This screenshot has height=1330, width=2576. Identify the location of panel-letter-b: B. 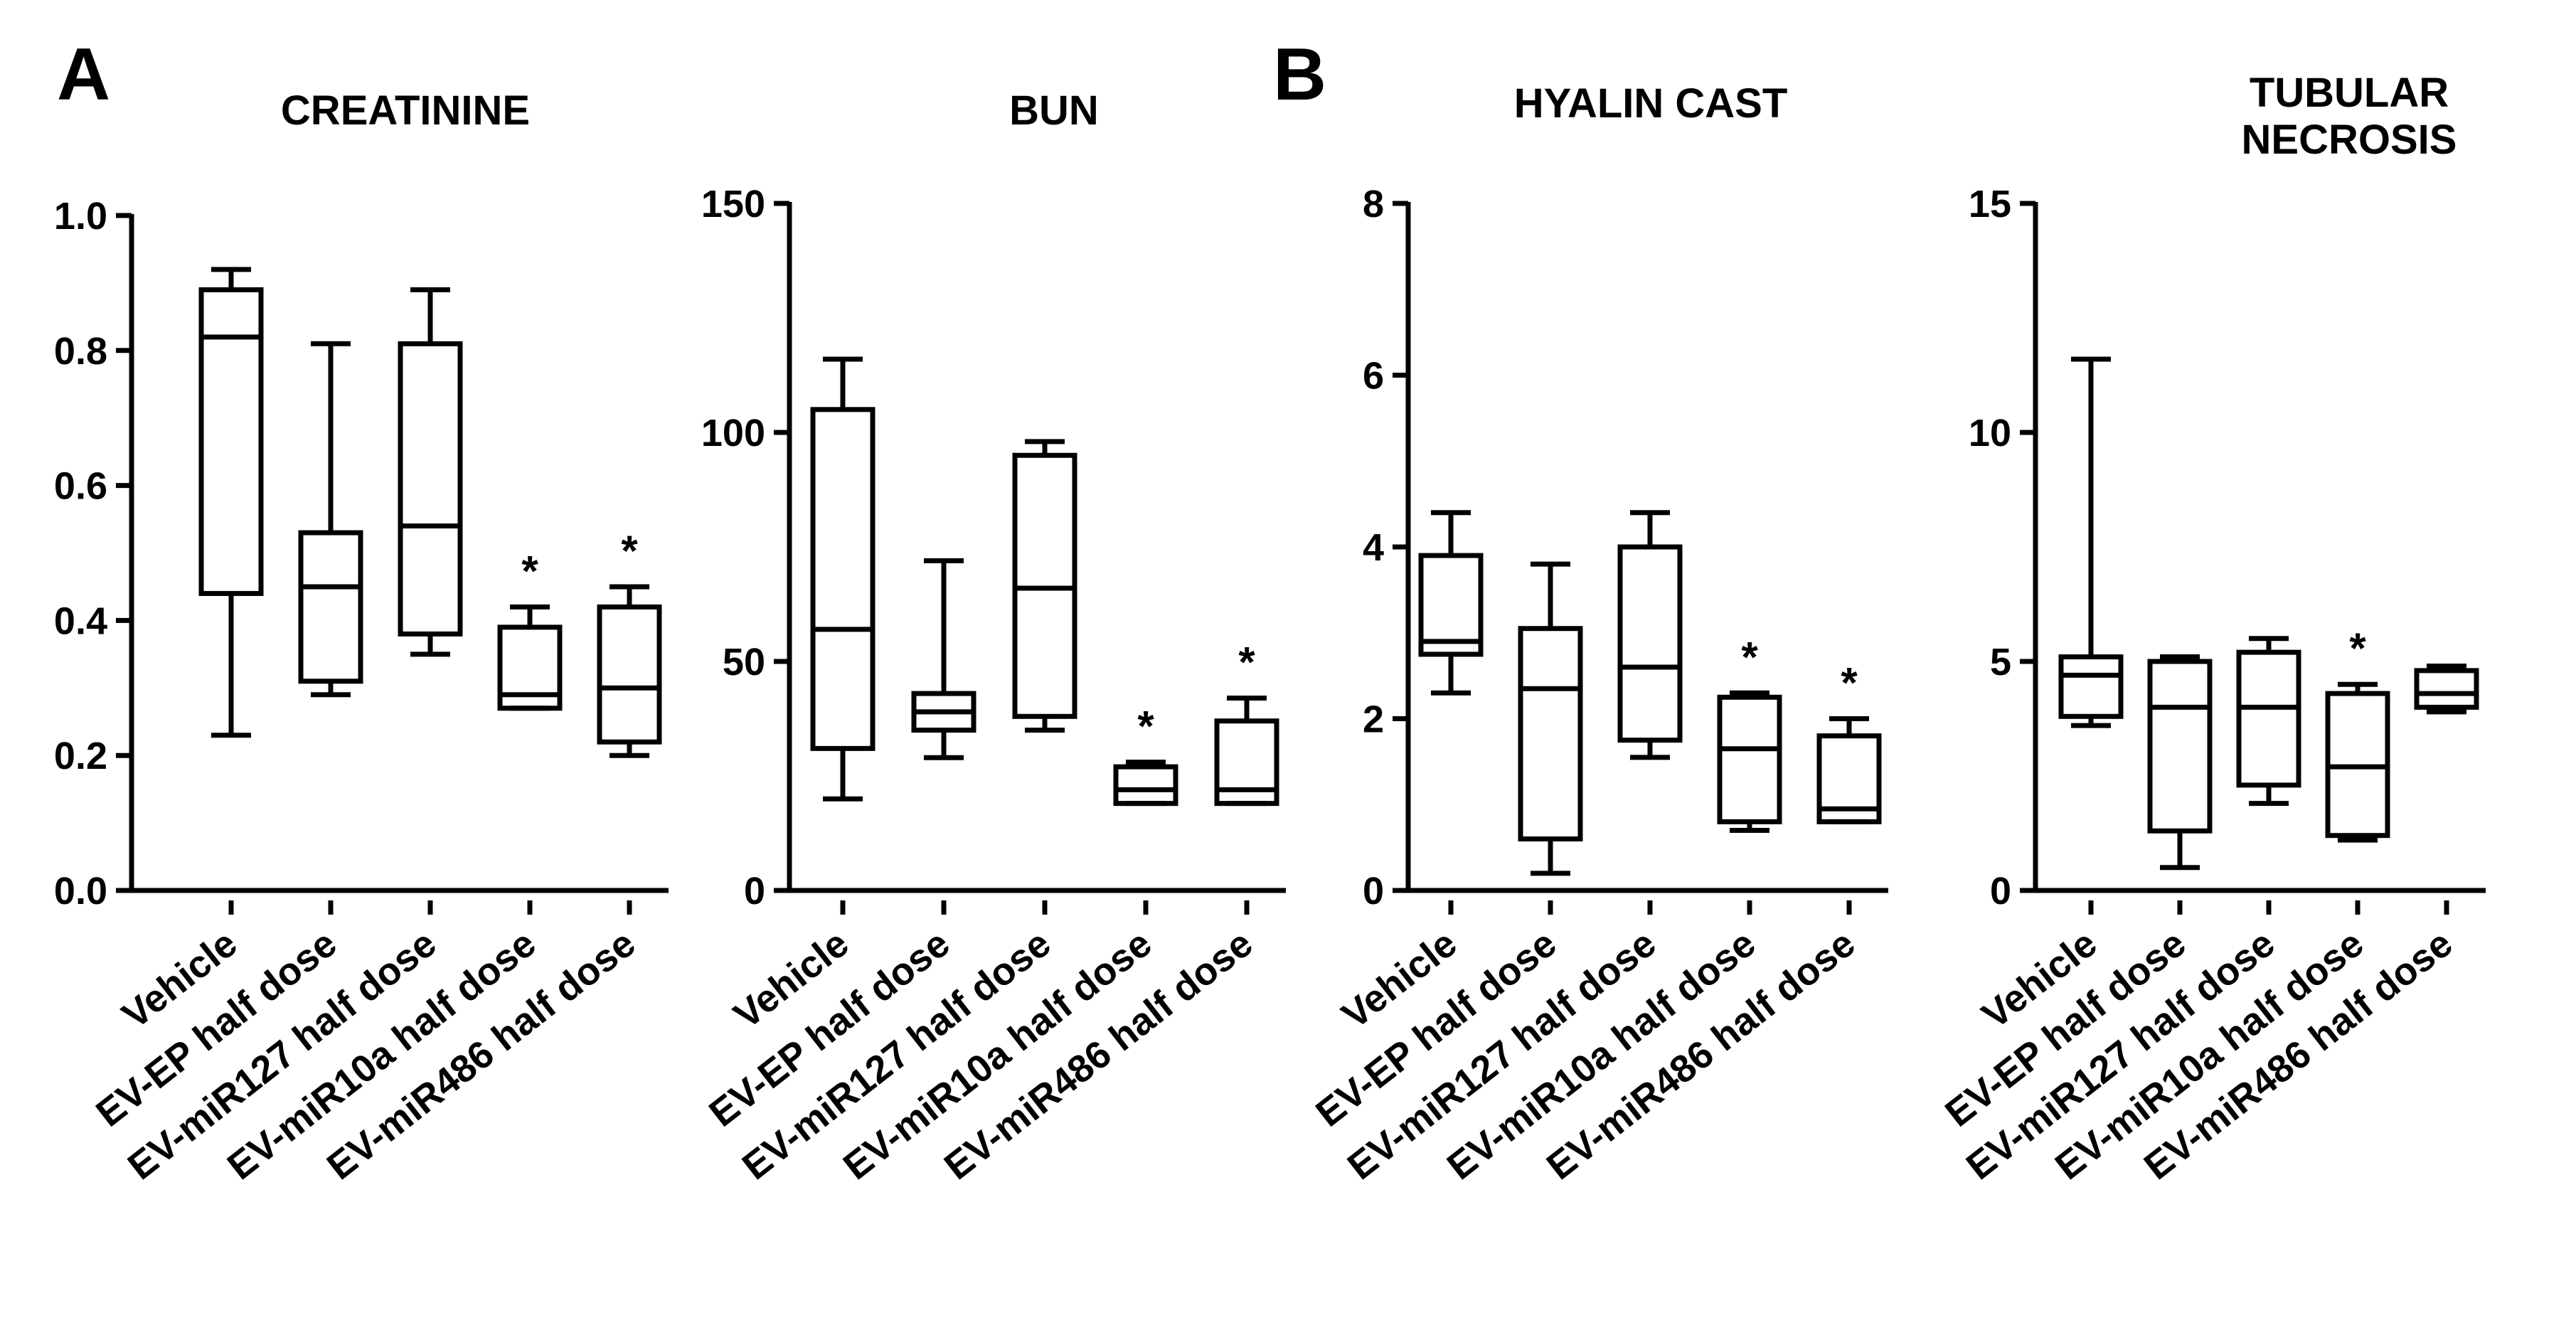
(1299, 74).